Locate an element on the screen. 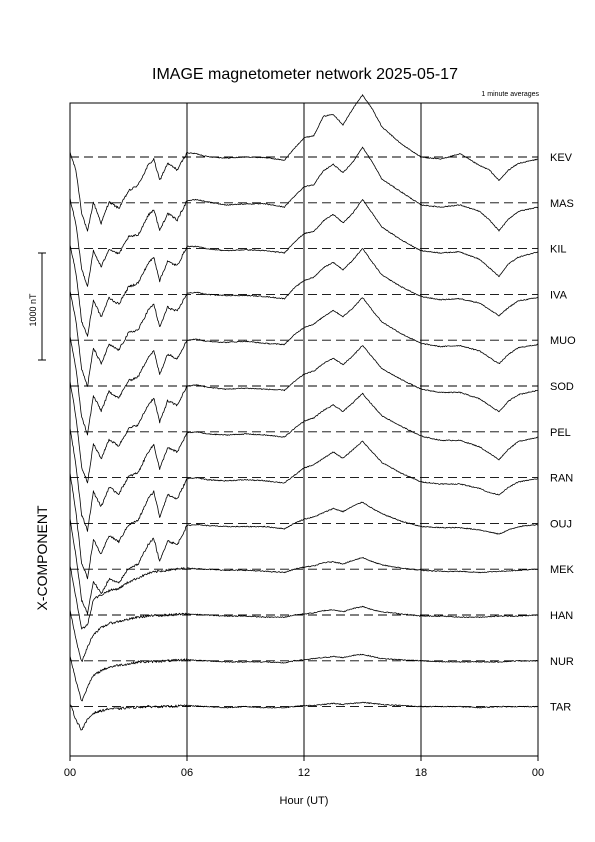 The image size is (595, 842). station-label-muo: MUO is located at coordinates (563, 341).